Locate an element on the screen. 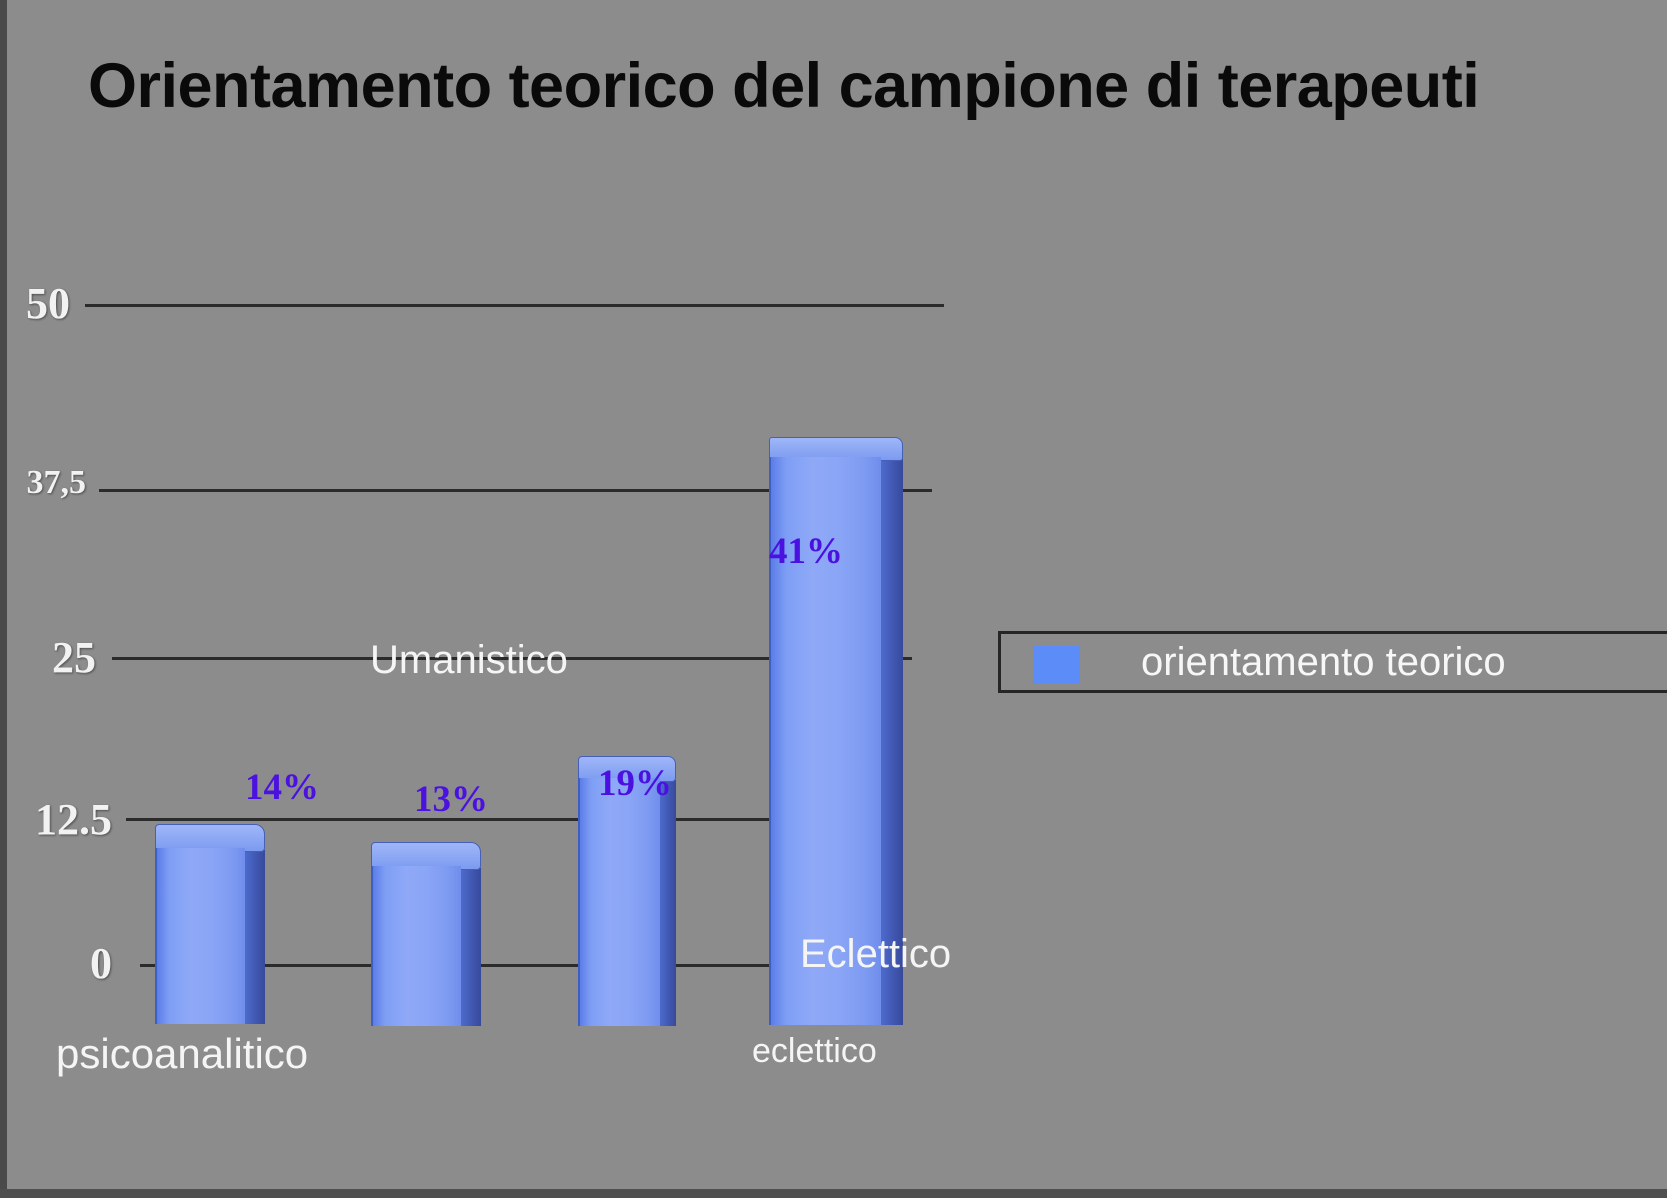  ytick-label-25: 25 is located at coordinates (74, 657).